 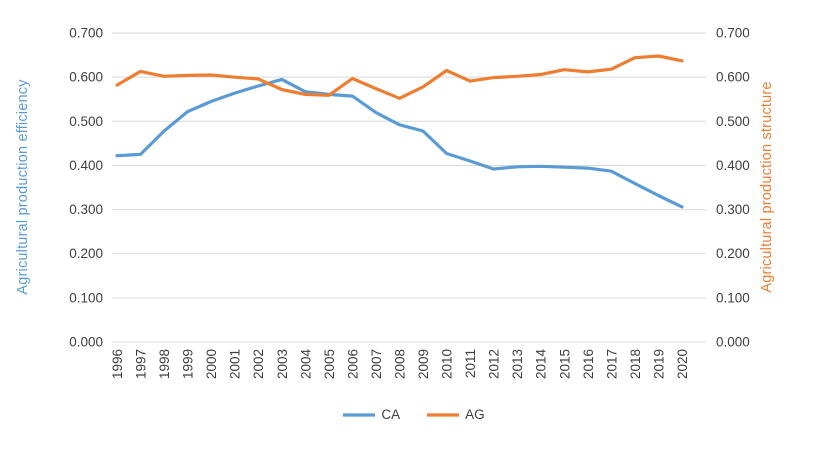 What do you see at coordinates (517, 364) in the screenshot?
I see `x-axis-label: 2013` at bounding box center [517, 364].